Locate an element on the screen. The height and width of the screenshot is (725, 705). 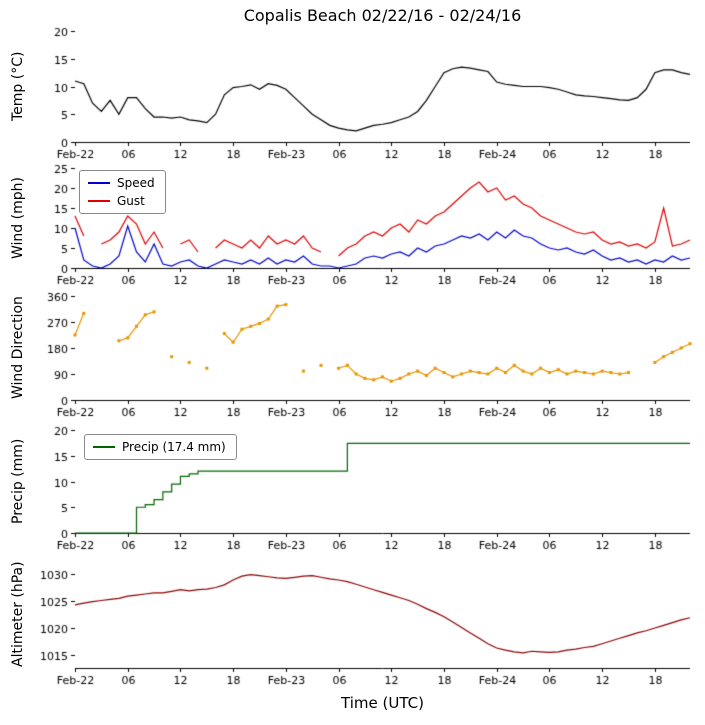
x-axis-title: Time (UTC) is located at coordinates (382, 703).